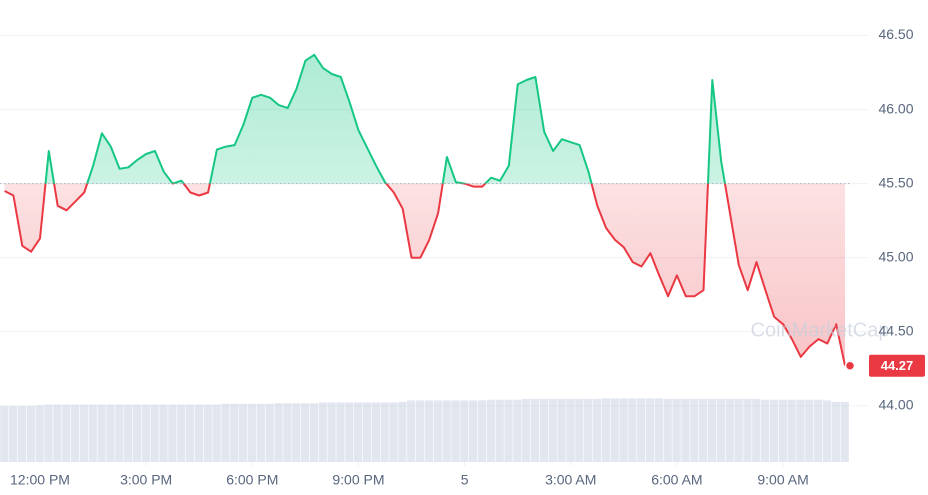 This screenshot has width=928, height=495. Describe the element at coordinates (895, 34) in the screenshot. I see `y-tick-label: 46.50` at that location.